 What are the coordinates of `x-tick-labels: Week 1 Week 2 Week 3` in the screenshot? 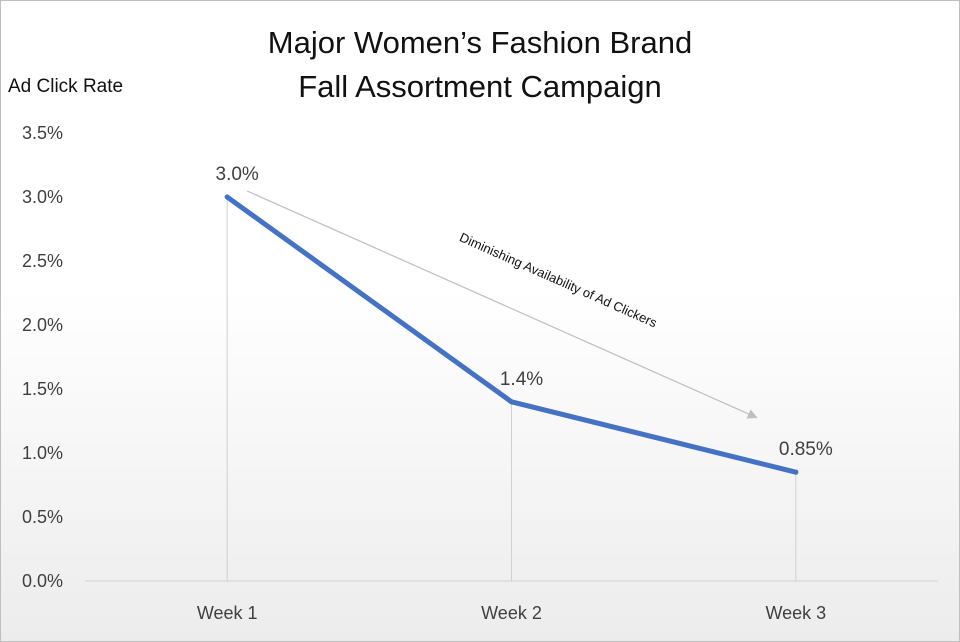 It's located at (511, 613).